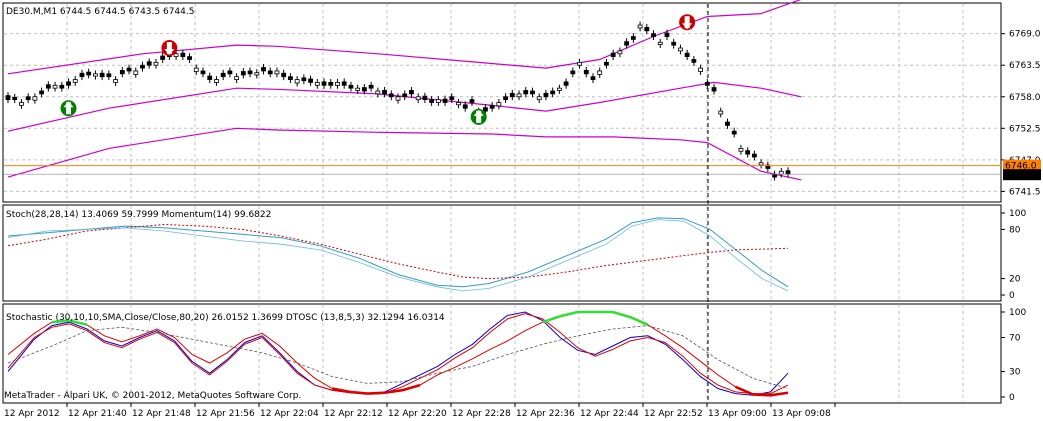  I want to click on price-line-label: 6746.0, so click(1021, 167).